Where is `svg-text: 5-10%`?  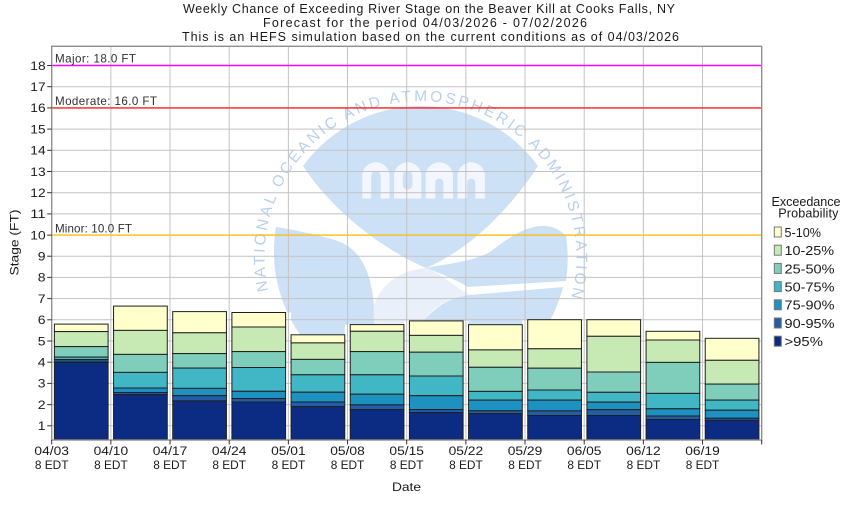
svg-text: 5-10% is located at coordinates (803, 233).